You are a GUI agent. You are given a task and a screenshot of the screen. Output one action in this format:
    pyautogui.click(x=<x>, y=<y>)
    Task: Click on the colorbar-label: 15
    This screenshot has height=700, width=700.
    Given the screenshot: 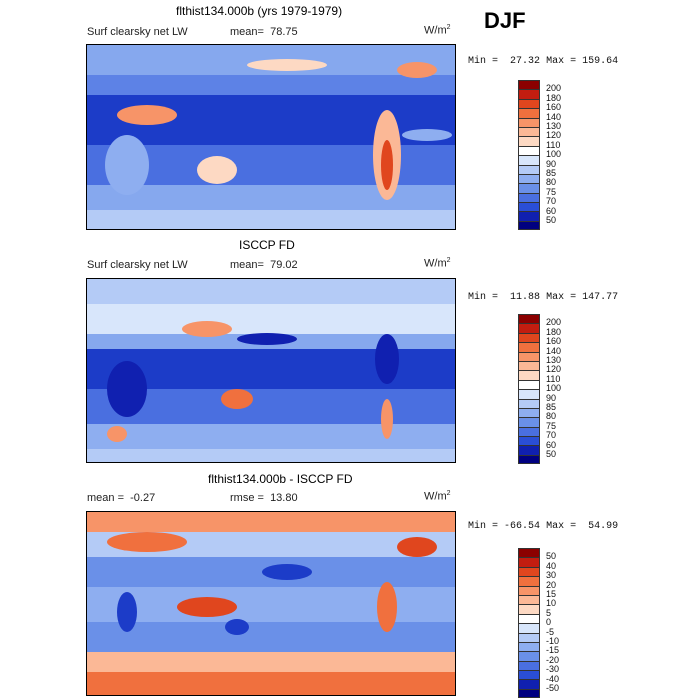 What is the action you would take?
    pyautogui.click(x=551, y=594)
    